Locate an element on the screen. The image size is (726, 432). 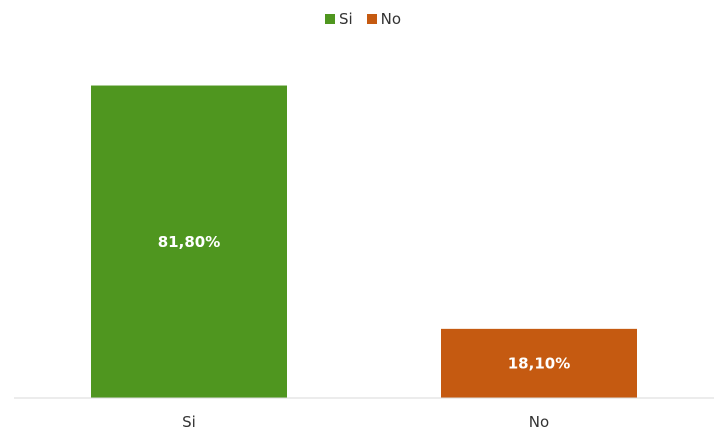
data-label-no: 18,10% is located at coordinates (539, 363).